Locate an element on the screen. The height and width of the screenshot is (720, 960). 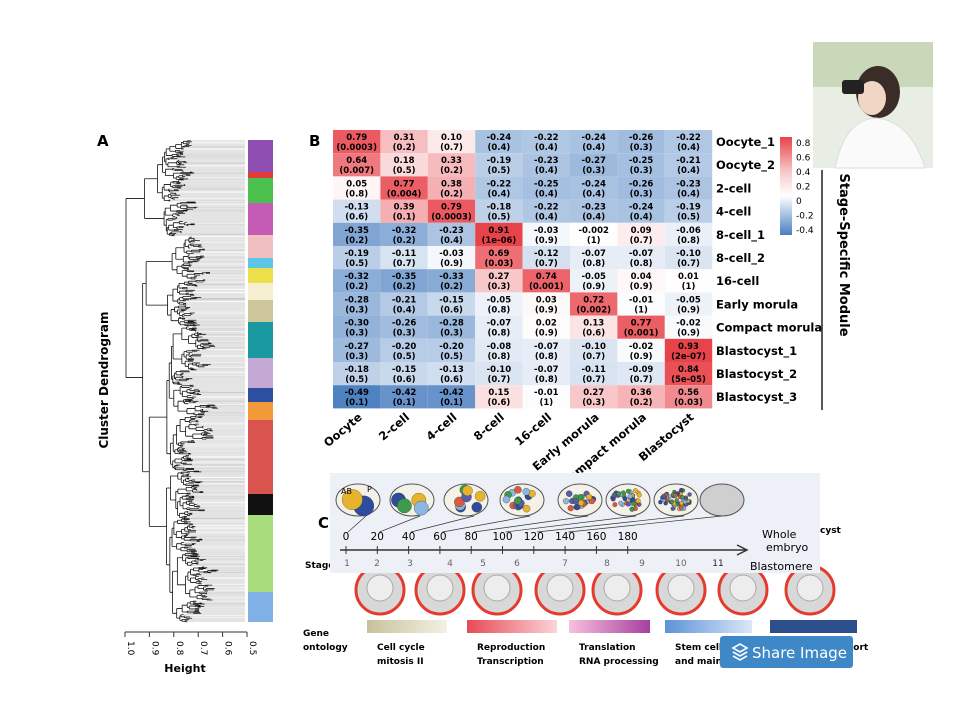
row-label: Blastocyst_3 is located at coordinates (756, 397).